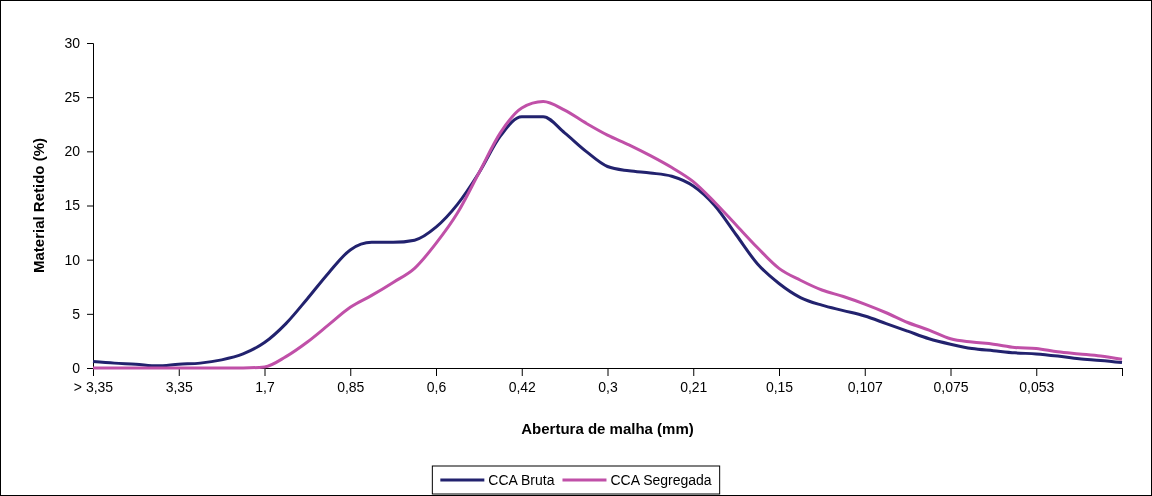  I want to click on y-tick-label: 0, so click(76, 367).